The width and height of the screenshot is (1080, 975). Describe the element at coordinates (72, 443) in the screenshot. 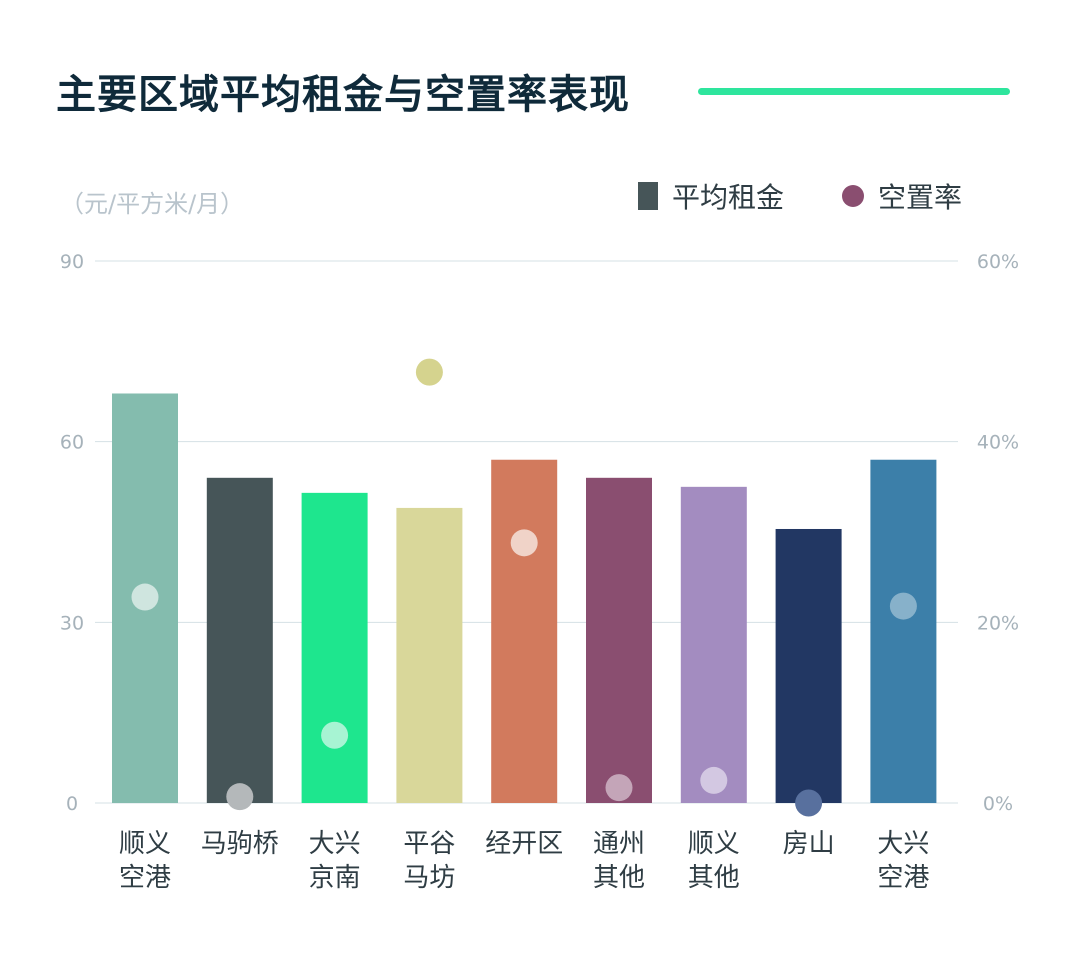

I see `y-axis-tick-label: 60` at that location.